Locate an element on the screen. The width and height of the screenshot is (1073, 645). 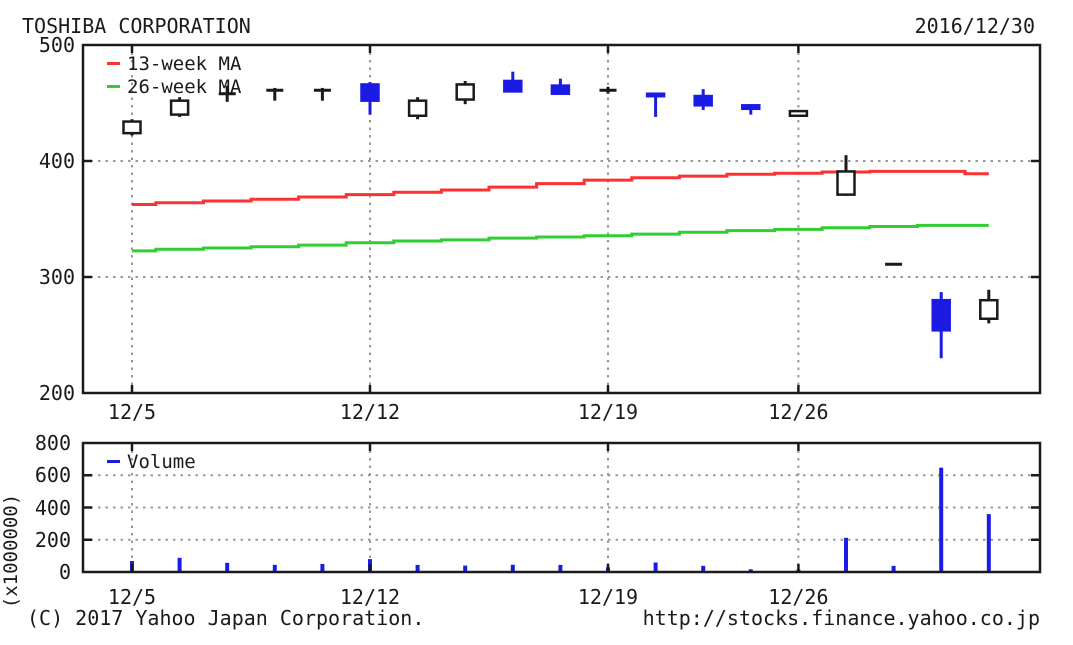
axis-tick-label: 0 is located at coordinates (64, 572).